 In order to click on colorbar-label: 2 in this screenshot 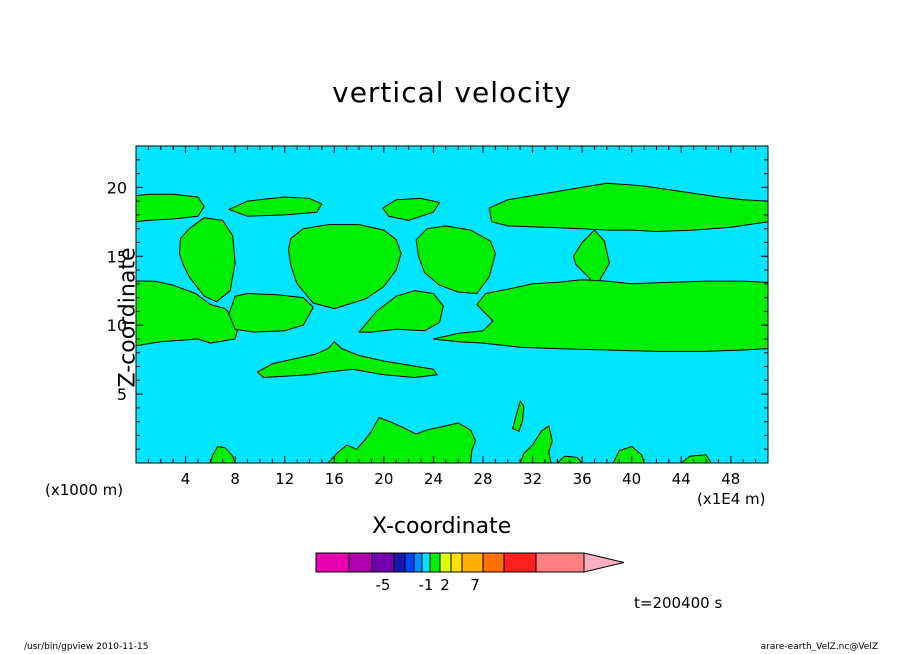, I will do `click(445, 585)`.